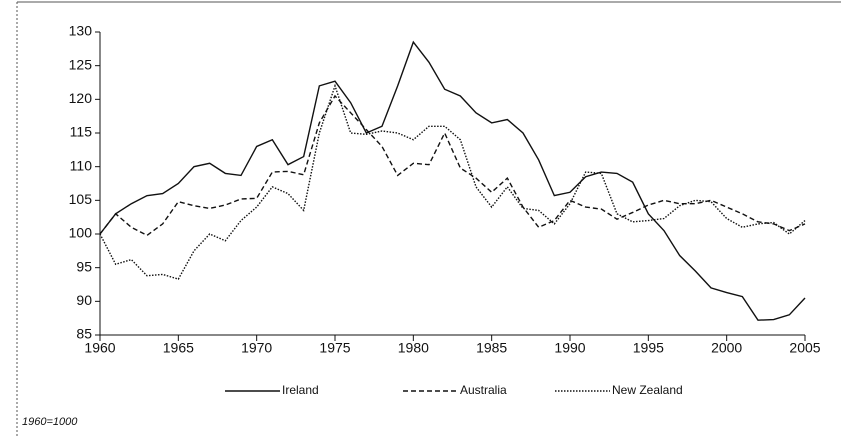  I want to click on x-tick-label: 2005, so click(804, 348).